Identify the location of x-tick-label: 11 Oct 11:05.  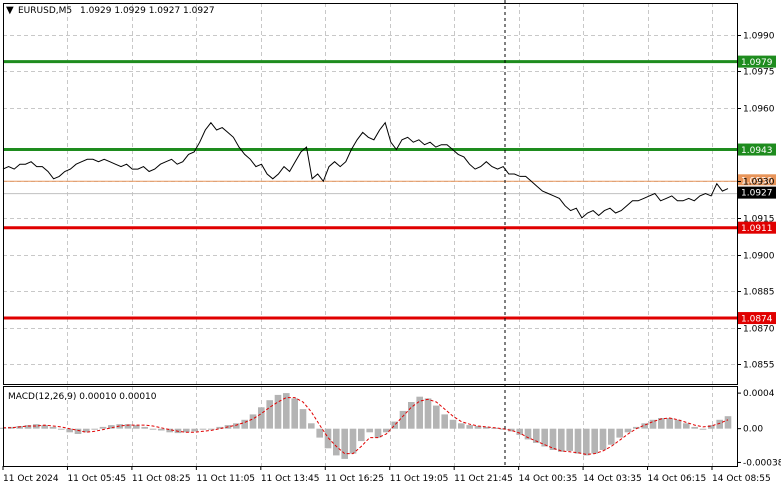
(225, 479).